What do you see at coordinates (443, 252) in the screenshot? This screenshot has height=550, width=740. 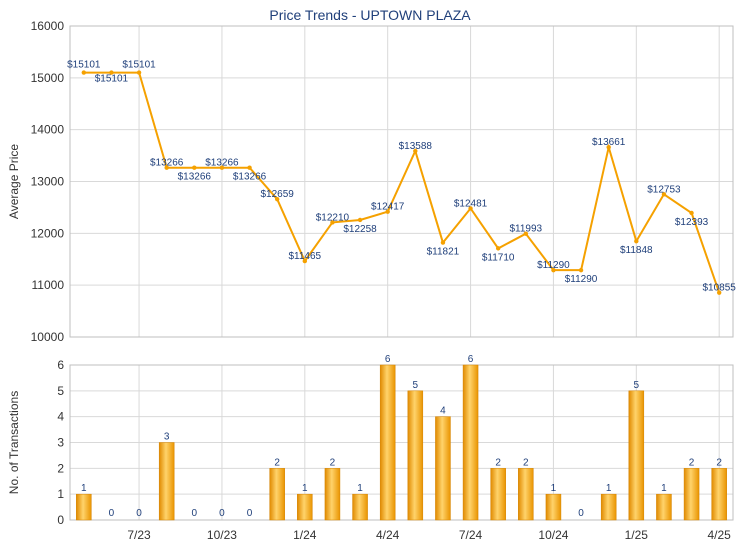 I see `price-data-label: $11821` at bounding box center [443, 252].